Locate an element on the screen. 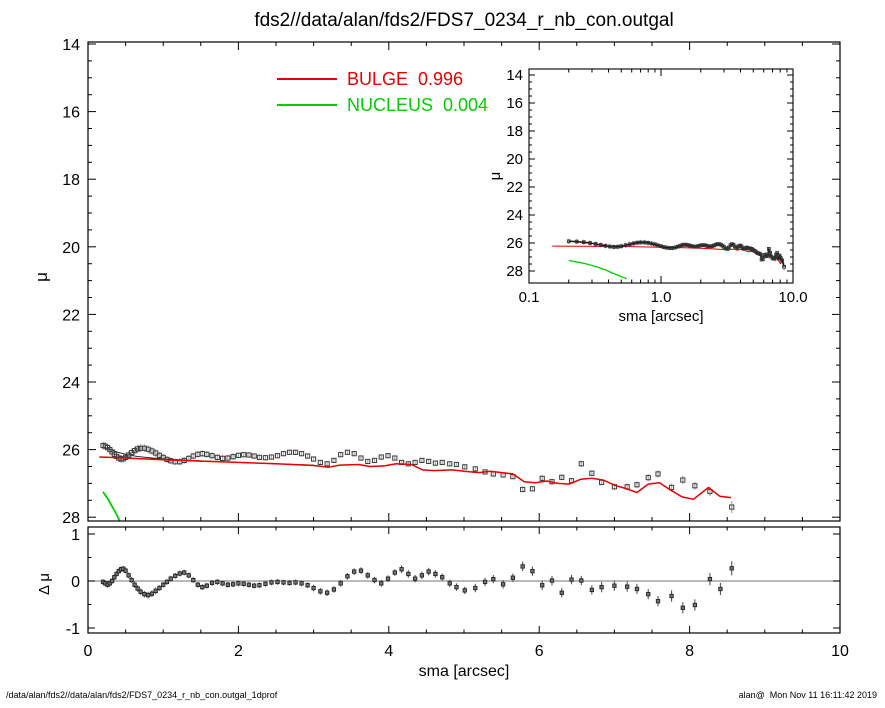 The width and height of the screenshot is (885, 708). svg-text: 1.0 is located at coordinates (661, 297).